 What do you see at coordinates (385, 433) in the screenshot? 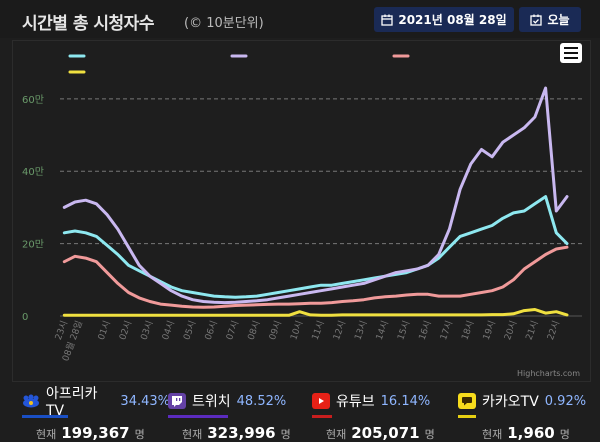
I see `viewer-count: 205,071` at bounding box center [385, 433].